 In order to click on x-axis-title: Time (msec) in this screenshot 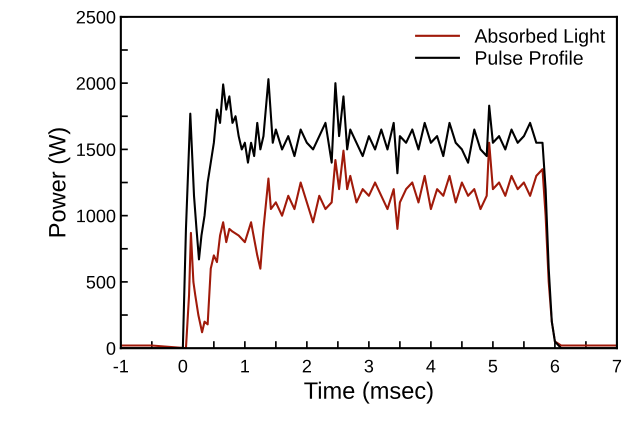, I will do `click(368, 393)`.